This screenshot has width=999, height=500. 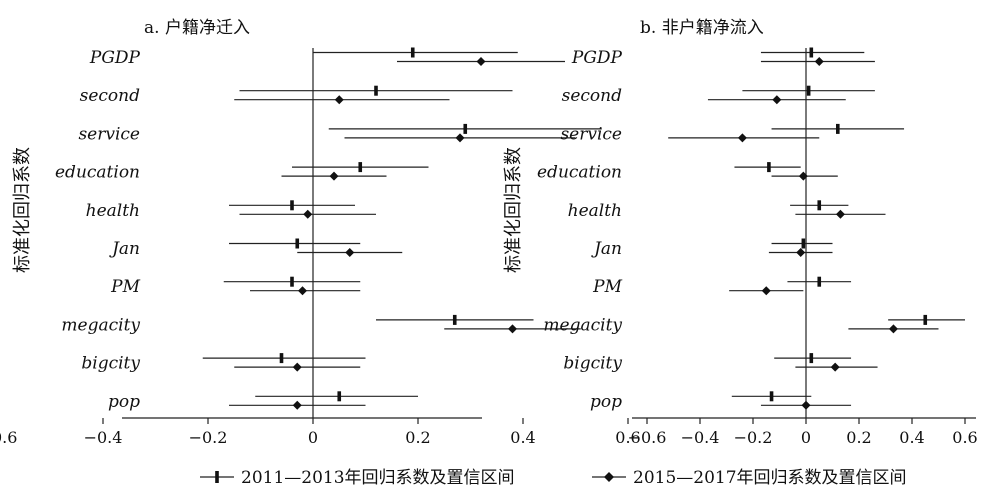 What do you see at coordinates (702, 28) in the screenshot?
I see `panel-title: b. 非户籍净流入` at bounding box center [702, 28].